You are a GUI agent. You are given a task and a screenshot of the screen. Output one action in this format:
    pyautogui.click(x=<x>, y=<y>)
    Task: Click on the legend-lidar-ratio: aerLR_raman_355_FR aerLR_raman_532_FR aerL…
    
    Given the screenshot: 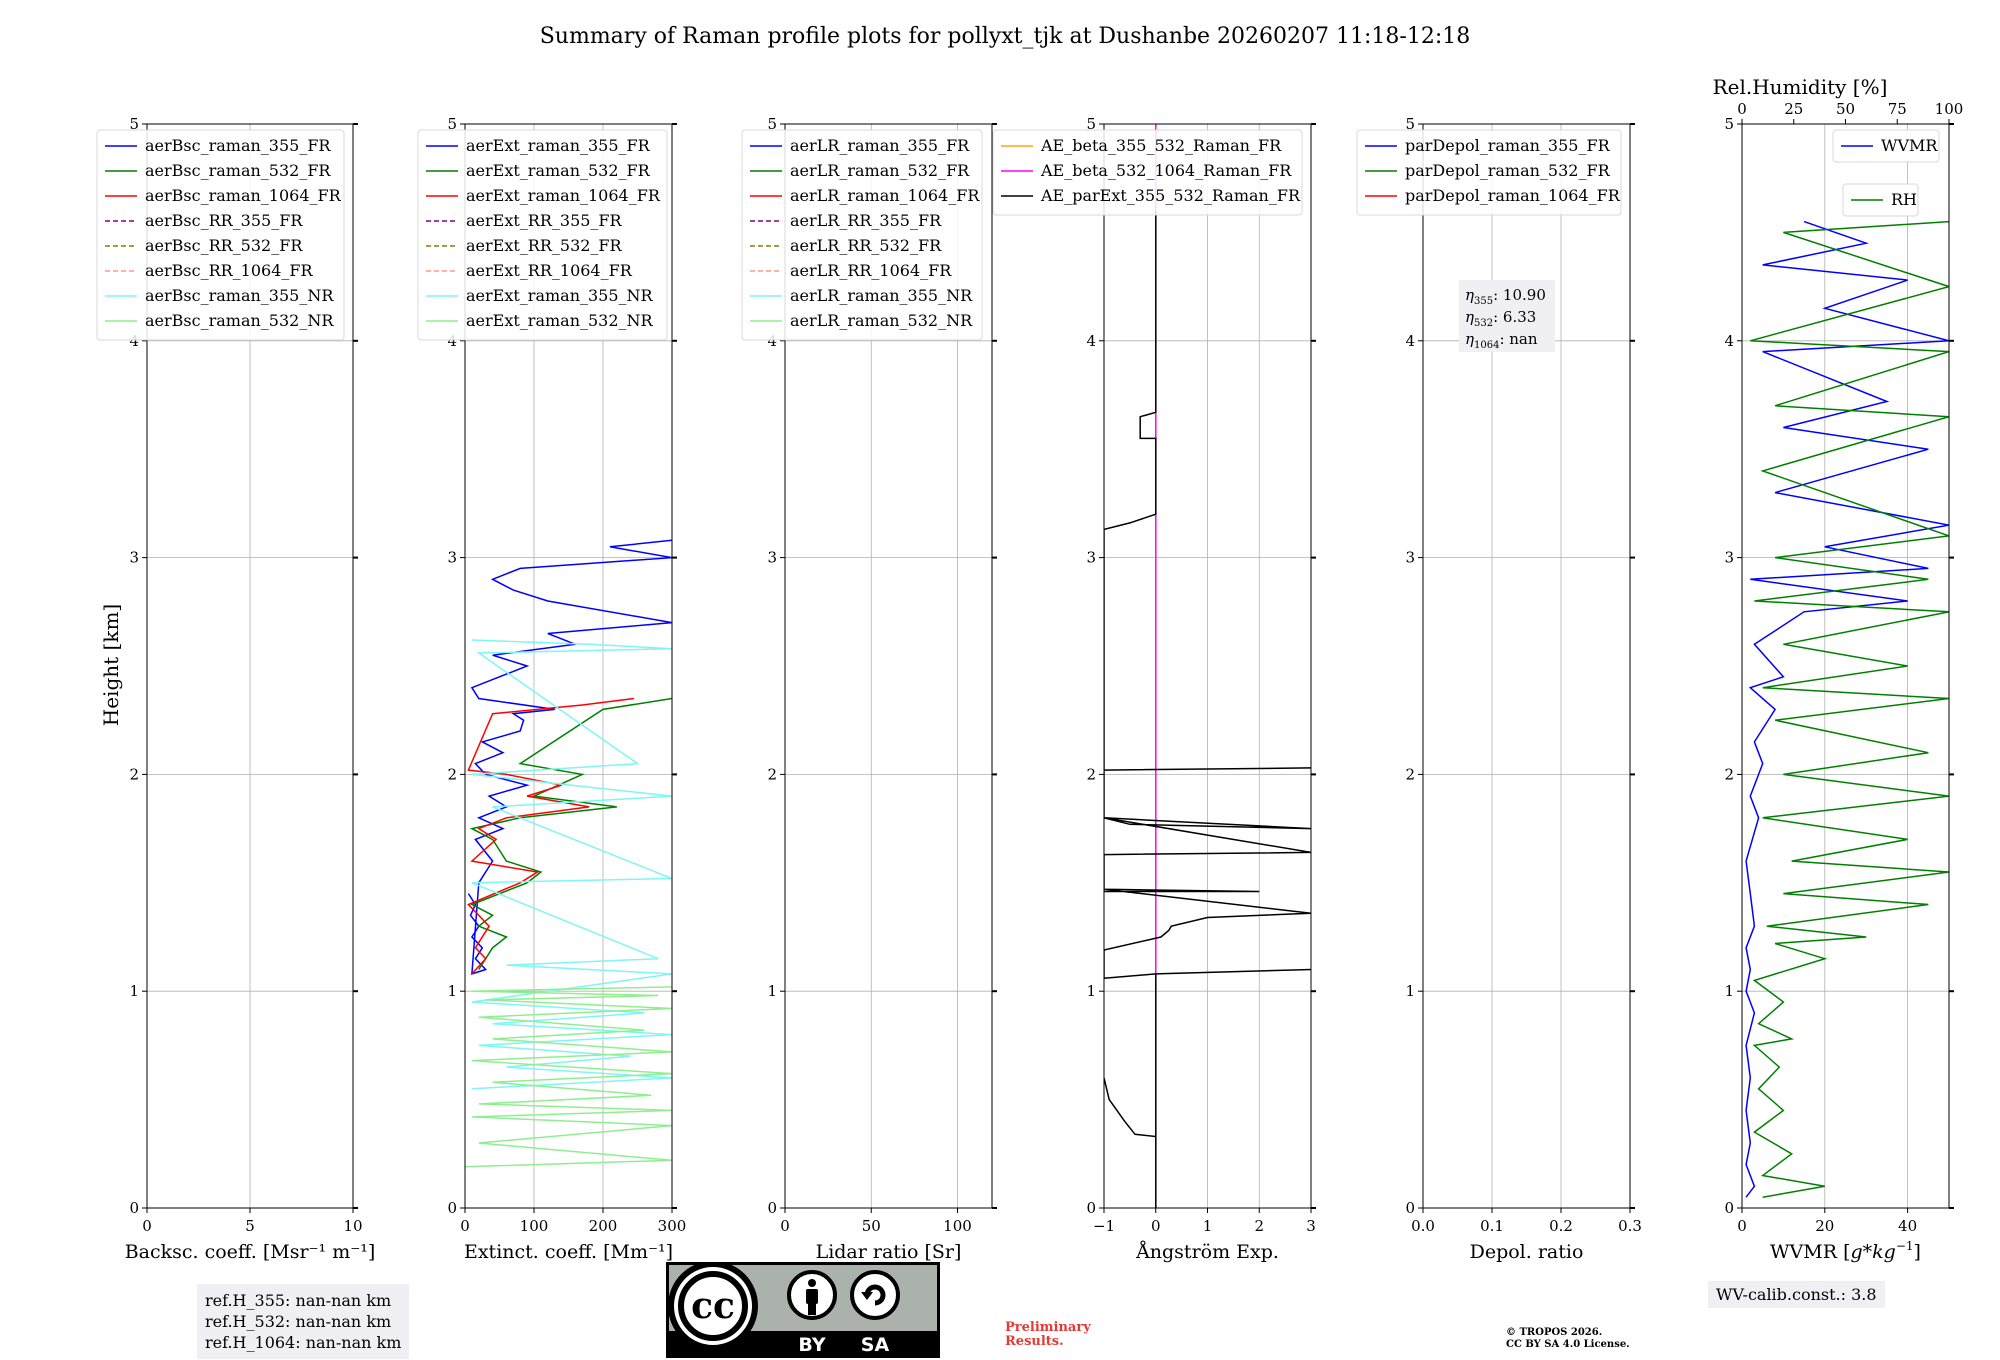 What is the action you would take?
    pyautogui.click(x=862, y=235)
    